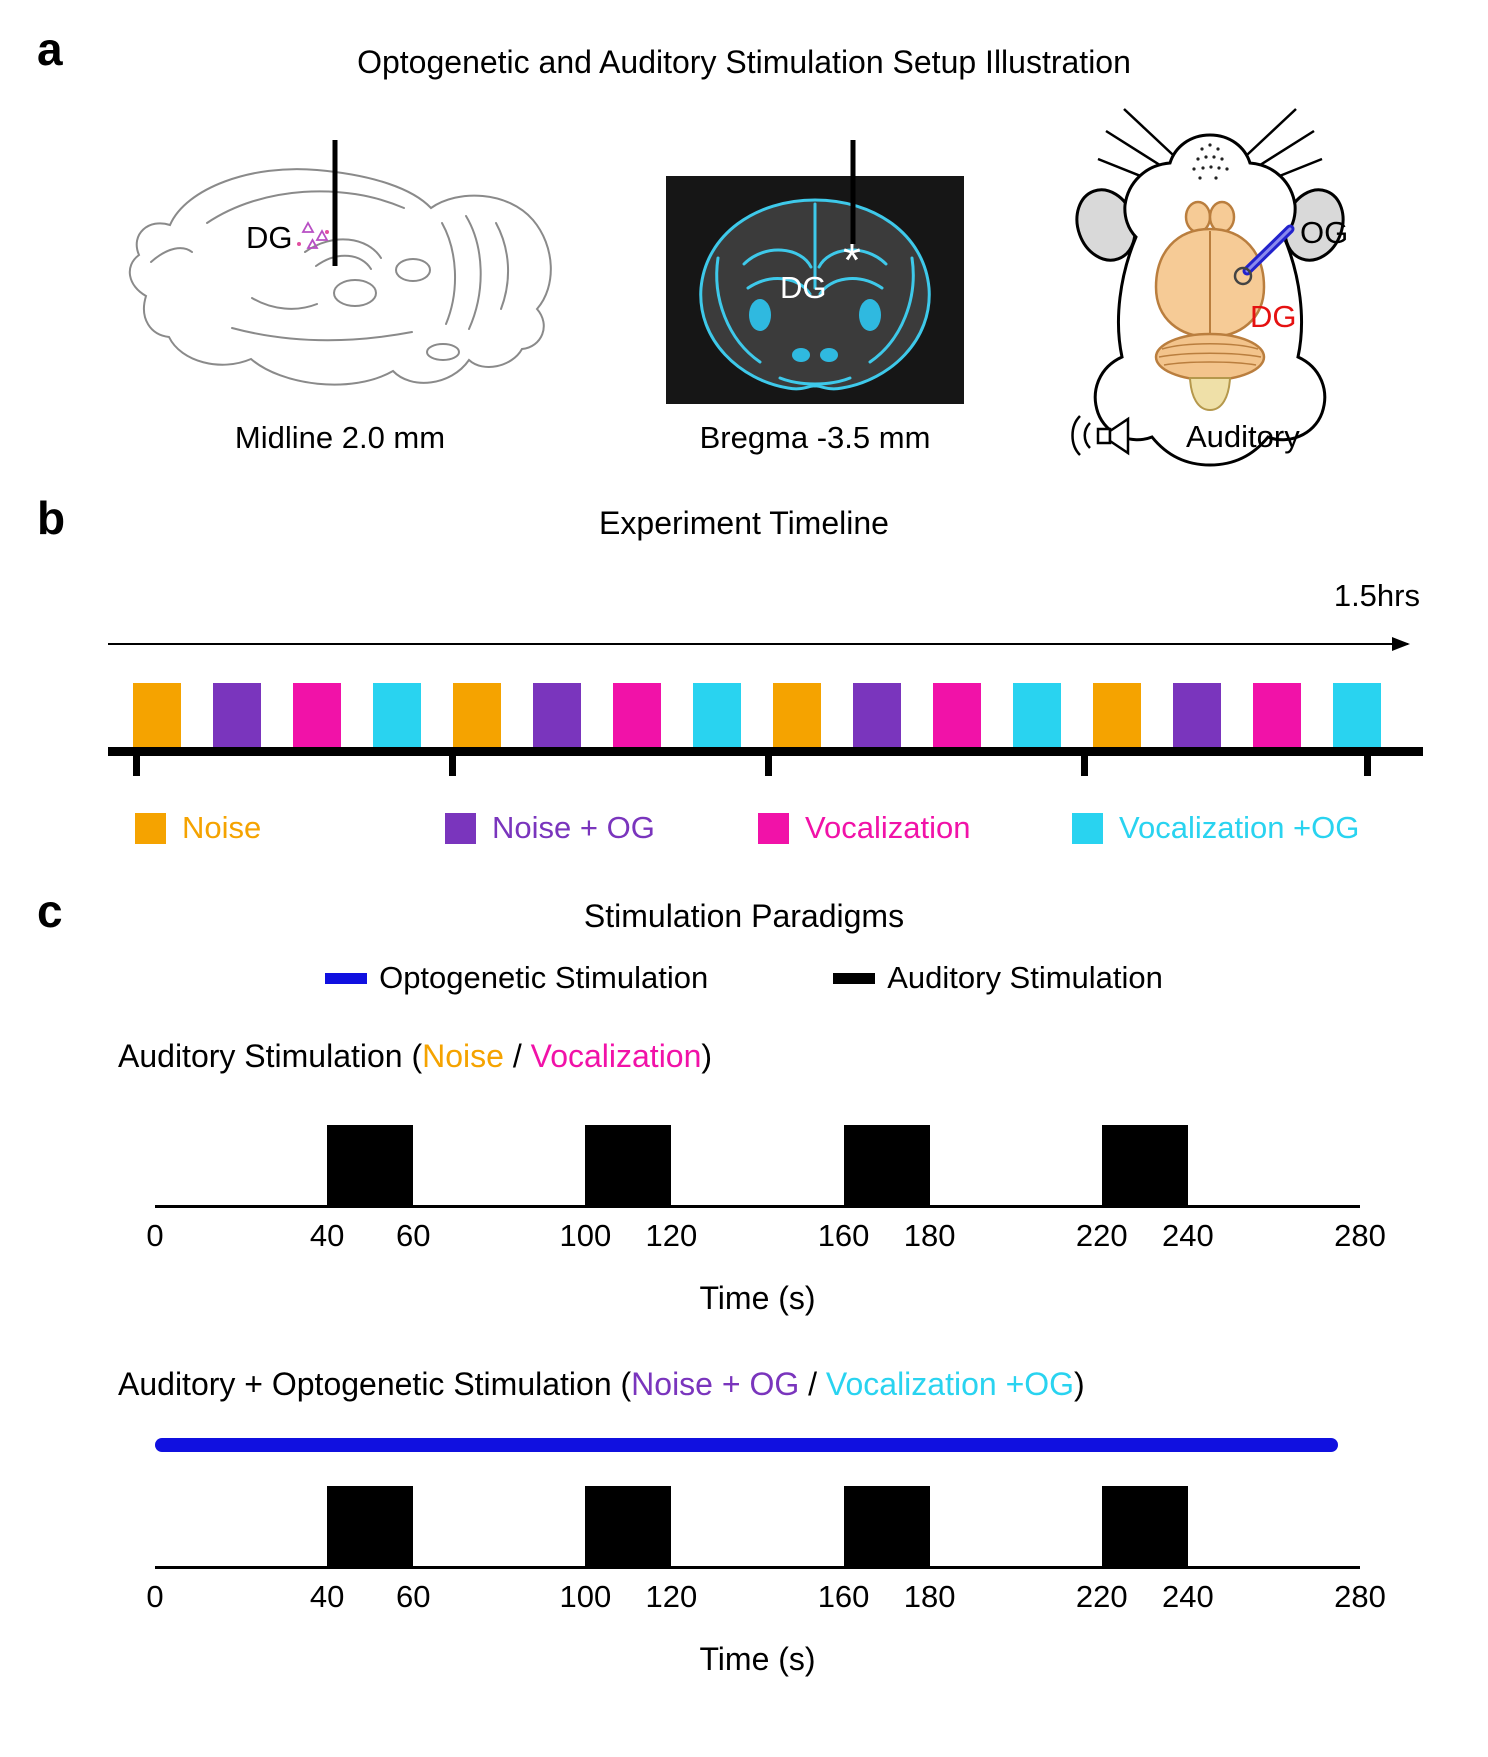  Describe the element at coordinates (768, 730) in the screenshot. I see `experiment-timeline` at that location.